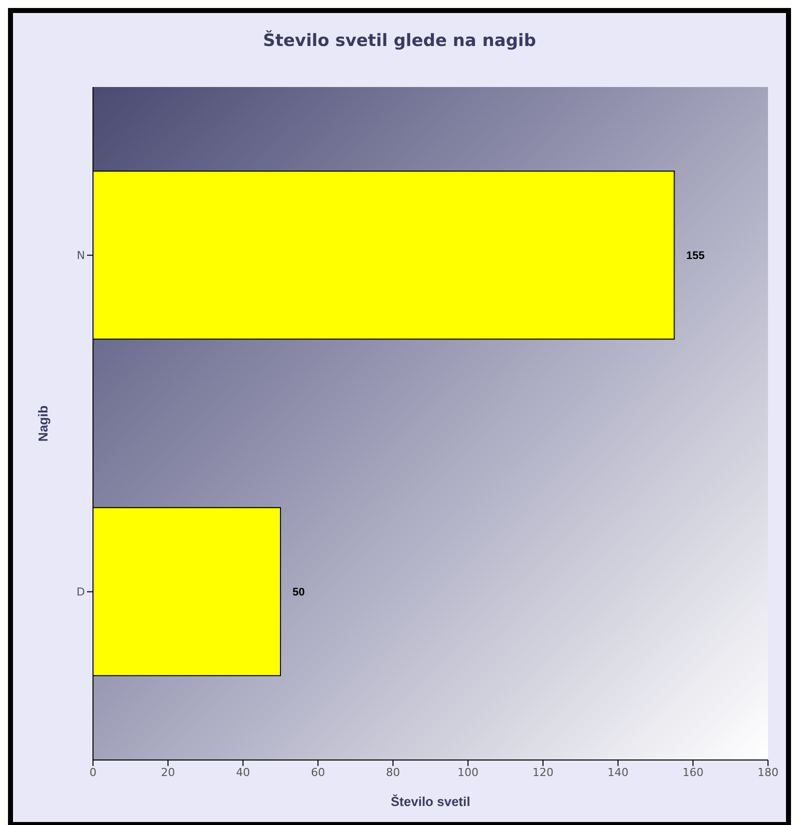  I want to click on chart-title: Število svetil glede na nagib, so click(400, 41).